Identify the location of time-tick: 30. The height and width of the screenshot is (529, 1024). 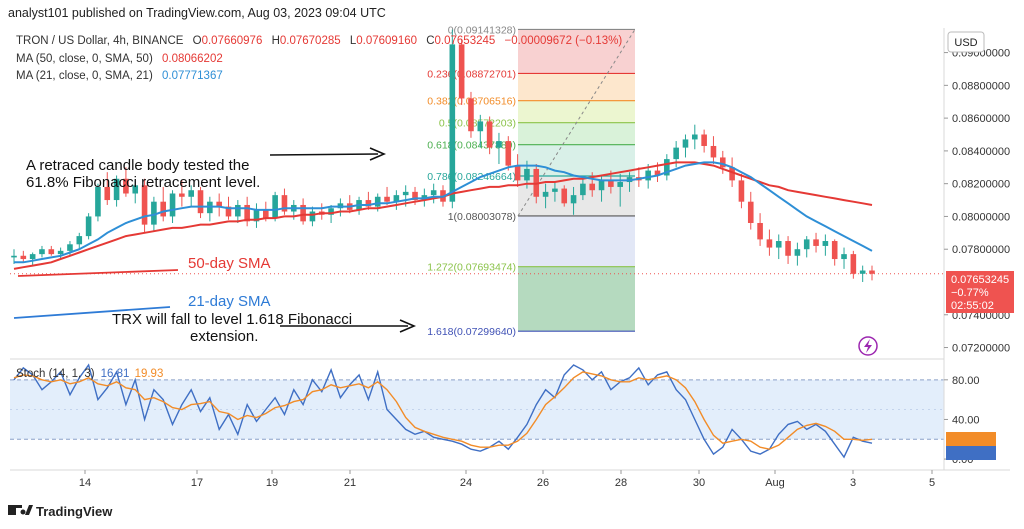
(699, 479).